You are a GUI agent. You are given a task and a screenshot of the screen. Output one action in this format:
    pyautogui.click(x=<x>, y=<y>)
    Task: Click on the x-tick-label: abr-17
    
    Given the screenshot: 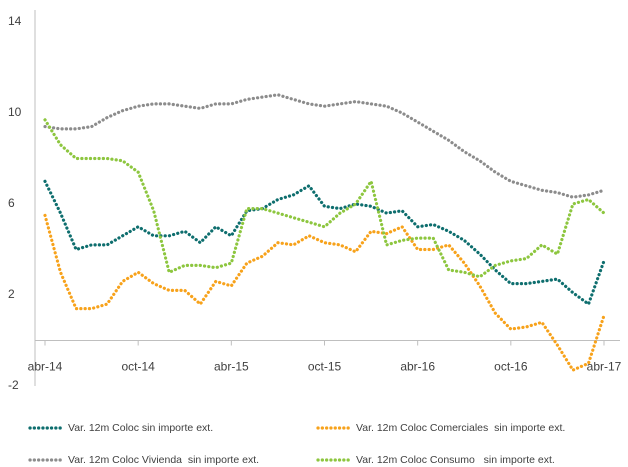 What is the action you would take?
    pyautogui.click(x=604, y=367)
    